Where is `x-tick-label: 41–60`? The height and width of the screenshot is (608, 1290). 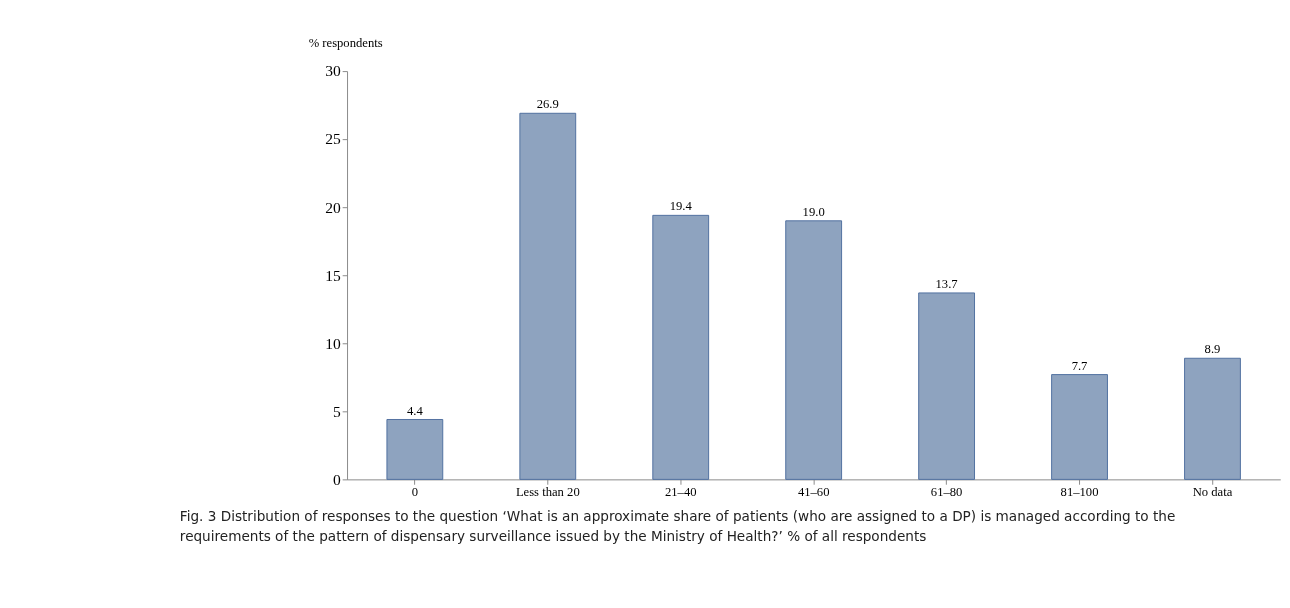 x-tick-label: 41–60 is located at coordinates (813, 492).